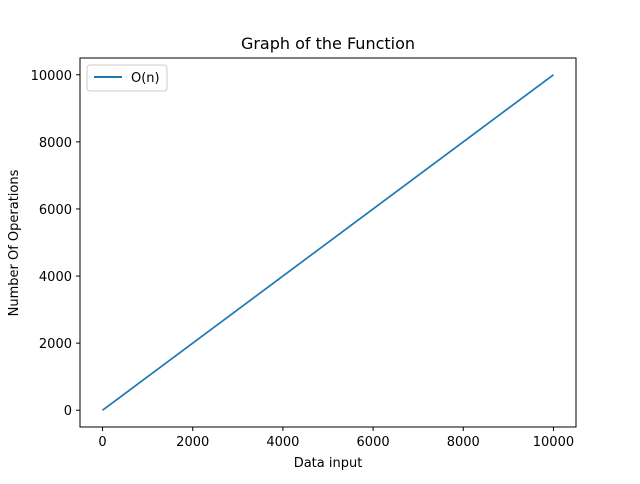  What do you see at coordinates (328, 463) in the screenshot?
I see `x-axis-label: Data input` at bounding box center [328, 463].